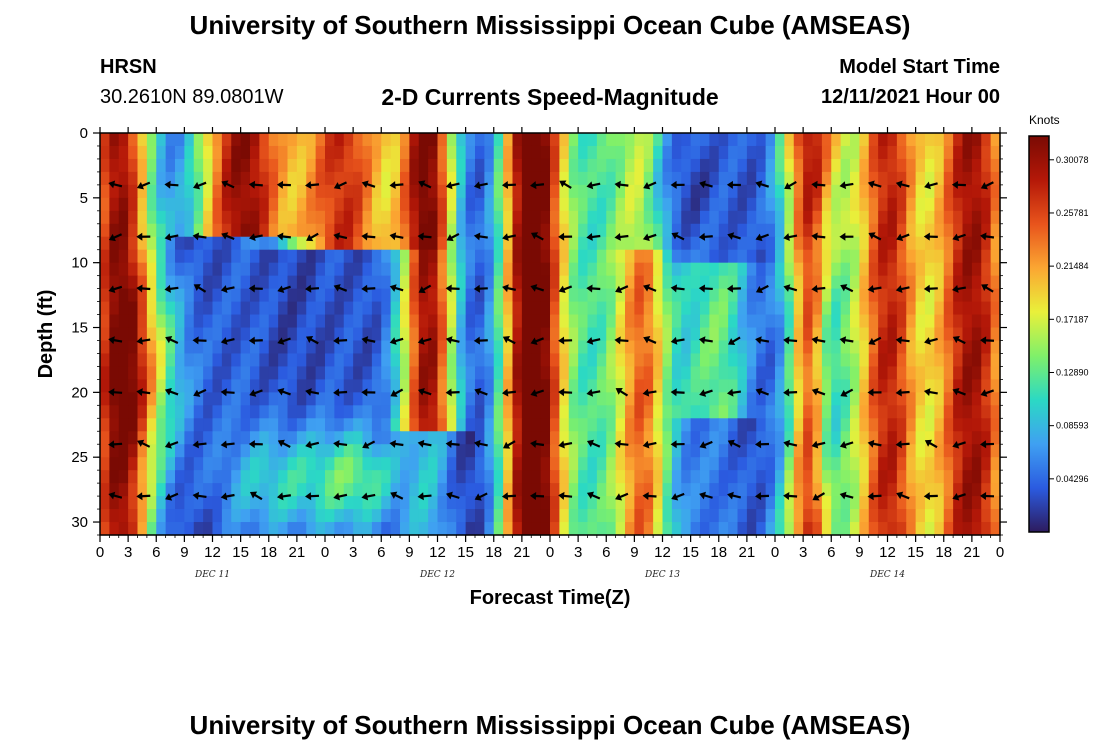 The image size is (1100, 750). I want to click on x-tick-label: 3, so click(803, 552).